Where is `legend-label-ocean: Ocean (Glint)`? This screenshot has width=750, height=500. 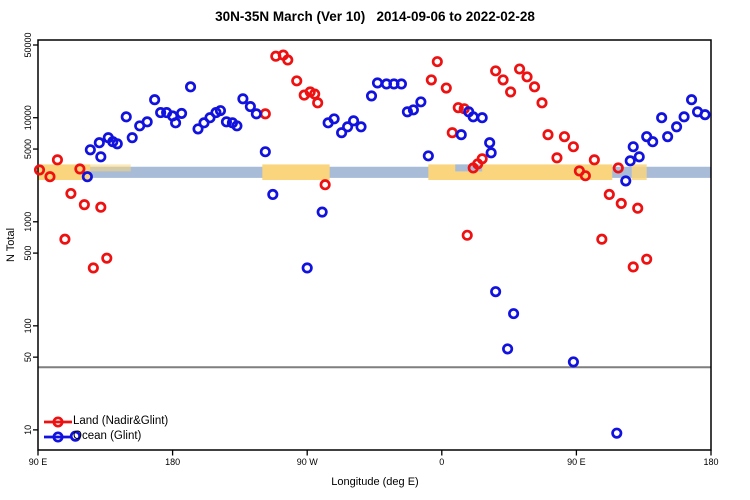 legend-label-ocean: Ocean (Glint) is located at coordinates (107, 436).